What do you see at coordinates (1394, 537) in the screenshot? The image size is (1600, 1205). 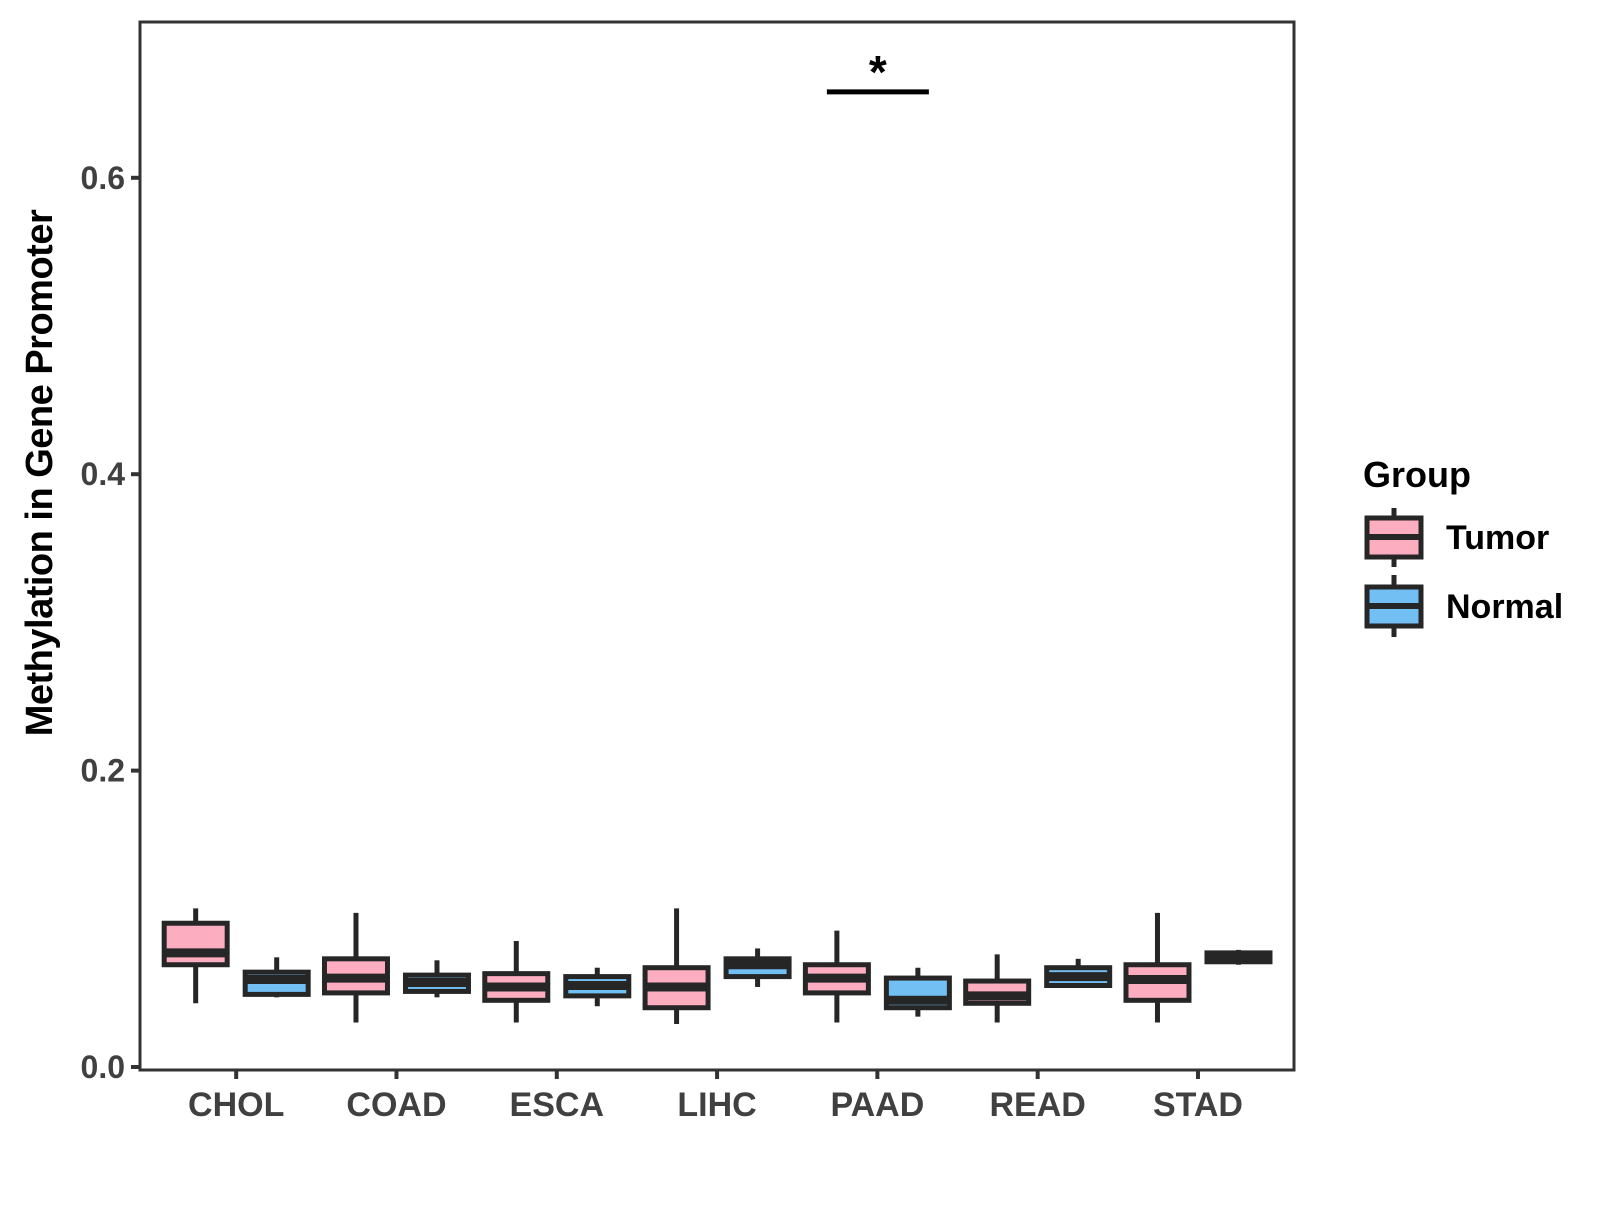 I see `legend-key-tumor-icon` at bounding box center [1394, 537].